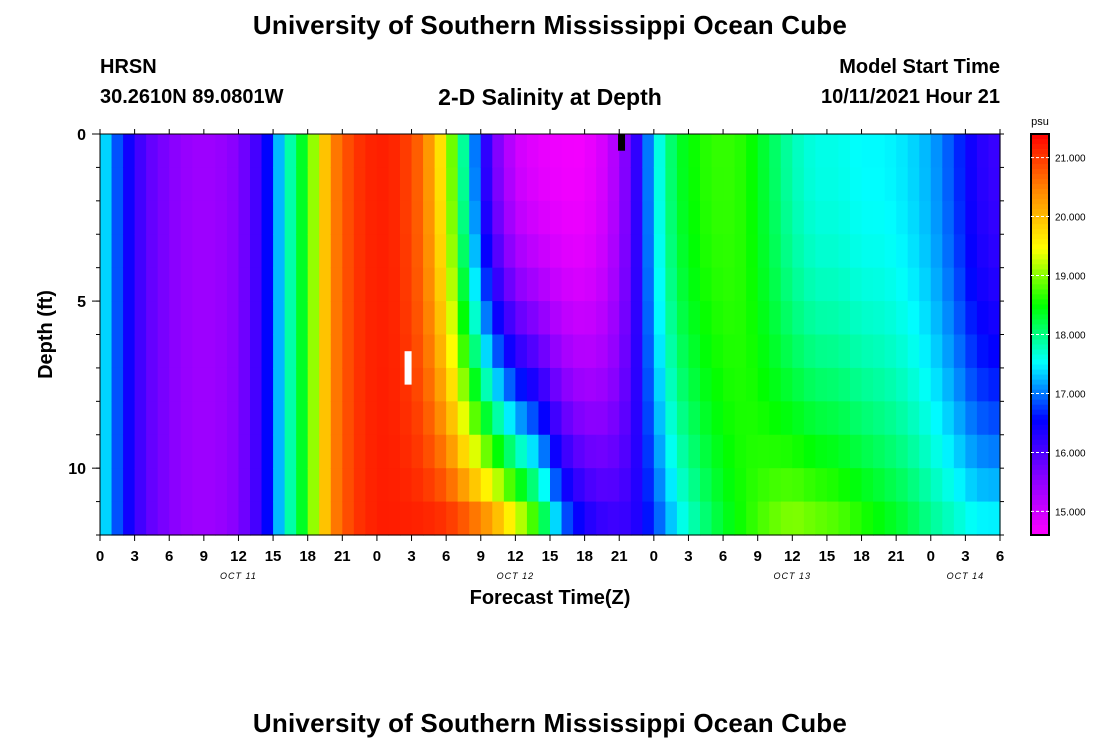 Image resolution: width=1100 pixels, height=750 pixels. I want to click on colorbar-tick-label: 16.000, so click(1070, 453).